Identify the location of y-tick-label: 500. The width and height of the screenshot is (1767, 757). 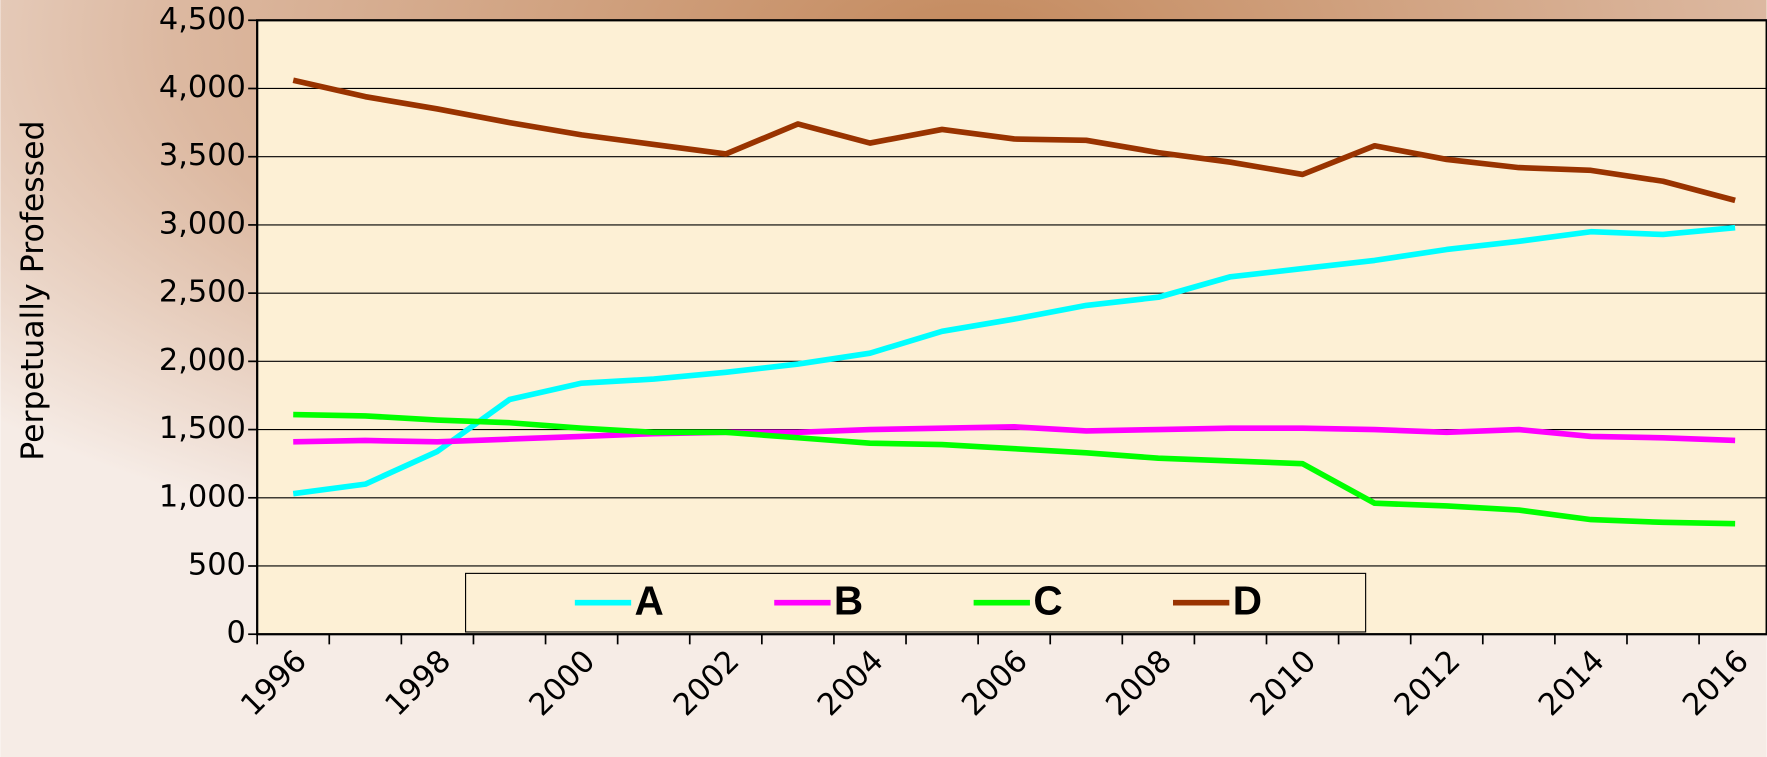
(217, 564).